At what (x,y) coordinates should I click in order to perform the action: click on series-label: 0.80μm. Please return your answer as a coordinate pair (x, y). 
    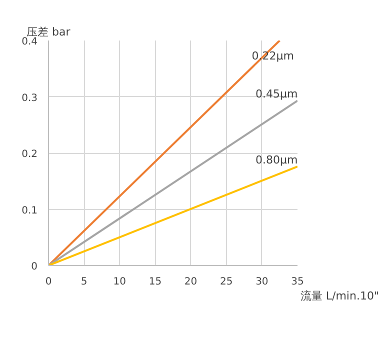
    Looking at the image, I should click on (277, 160).